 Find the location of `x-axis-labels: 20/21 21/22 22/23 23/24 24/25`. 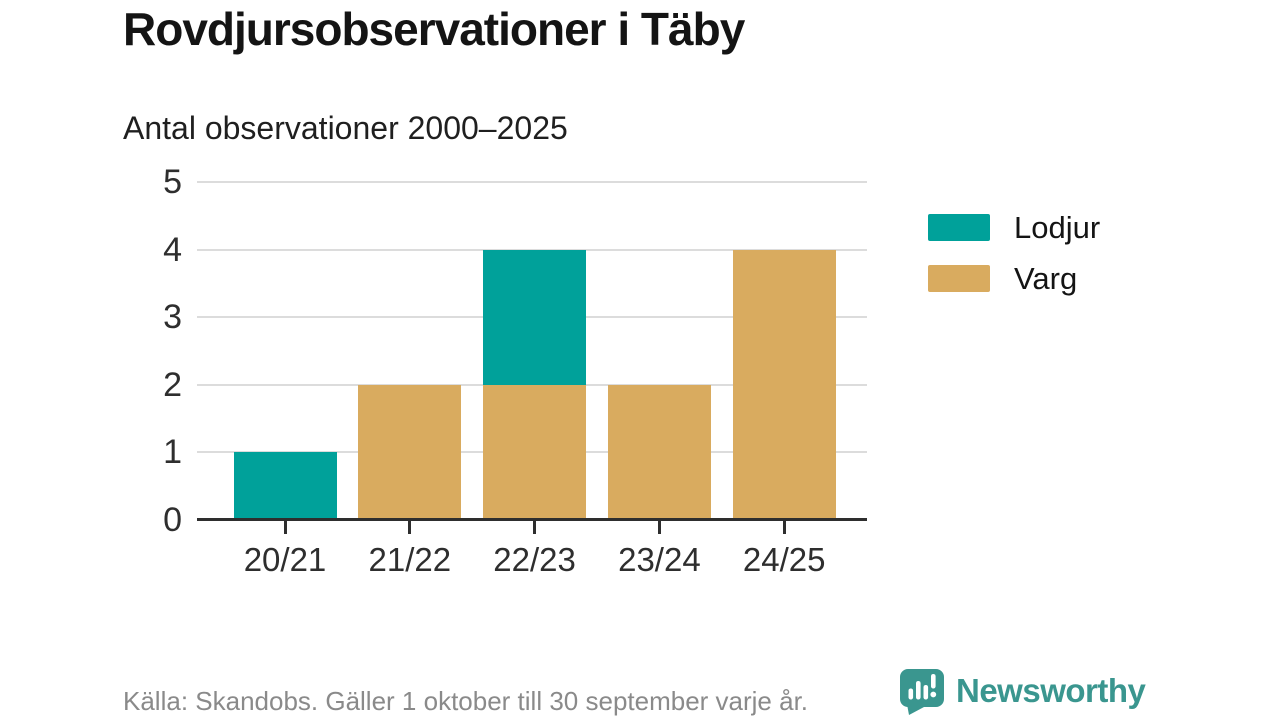

x-axis-labels: 20/21 21/22 22/23 23/24 24/25 is located at coordinates (532, 561).